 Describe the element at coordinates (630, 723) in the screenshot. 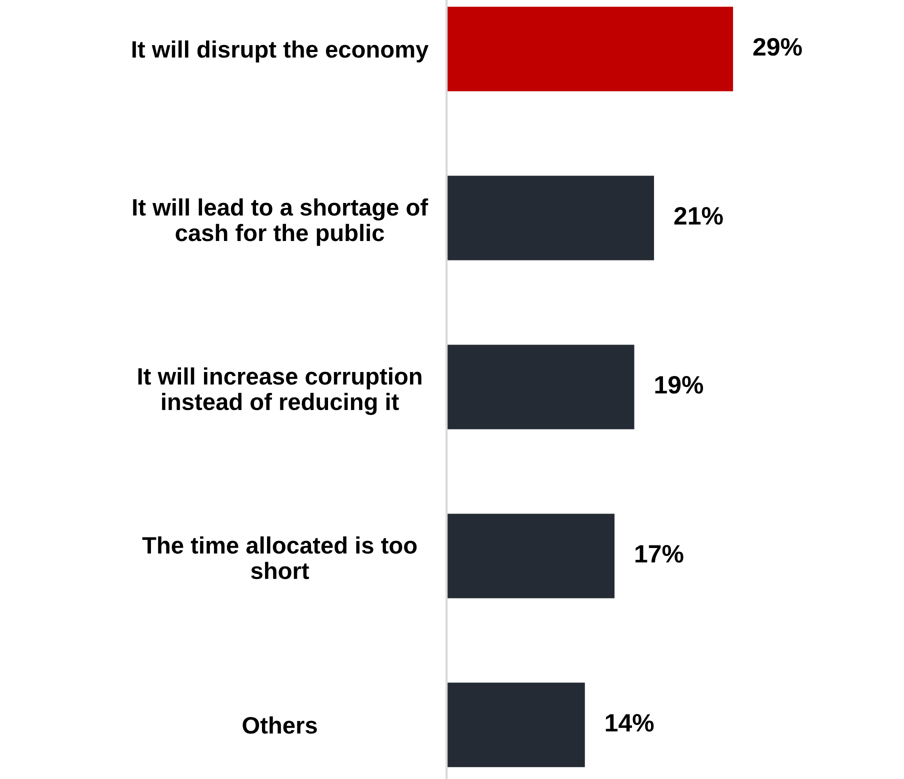

I see `data-label: 14%` at that location.